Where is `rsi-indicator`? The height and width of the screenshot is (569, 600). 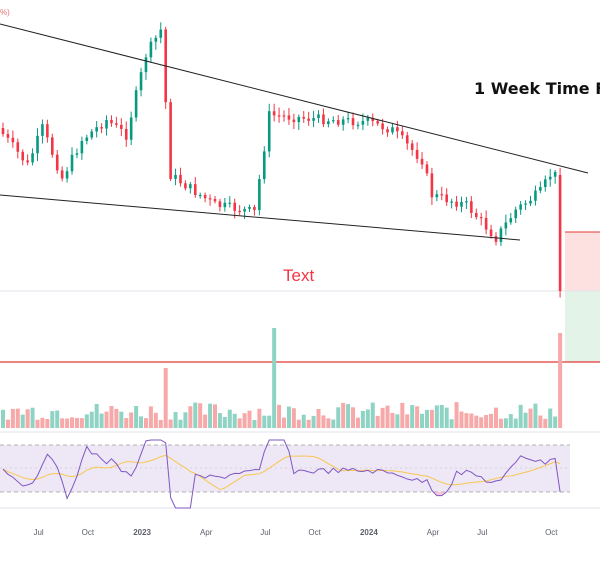
rsi-indicator is located at coordinates (281, 474).